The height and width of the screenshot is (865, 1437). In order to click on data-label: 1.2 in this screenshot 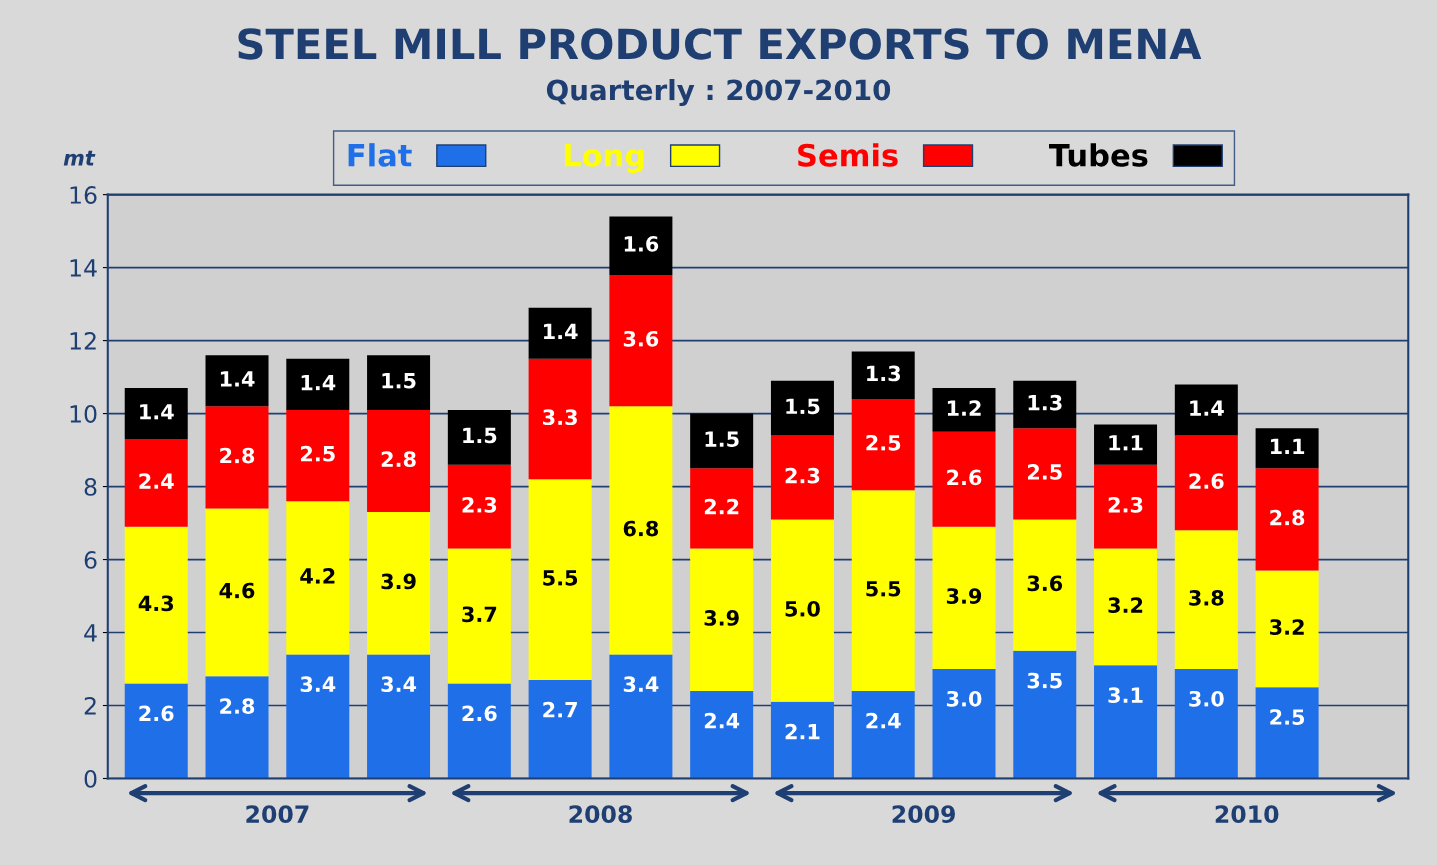, I will do `click(964, 408)`.